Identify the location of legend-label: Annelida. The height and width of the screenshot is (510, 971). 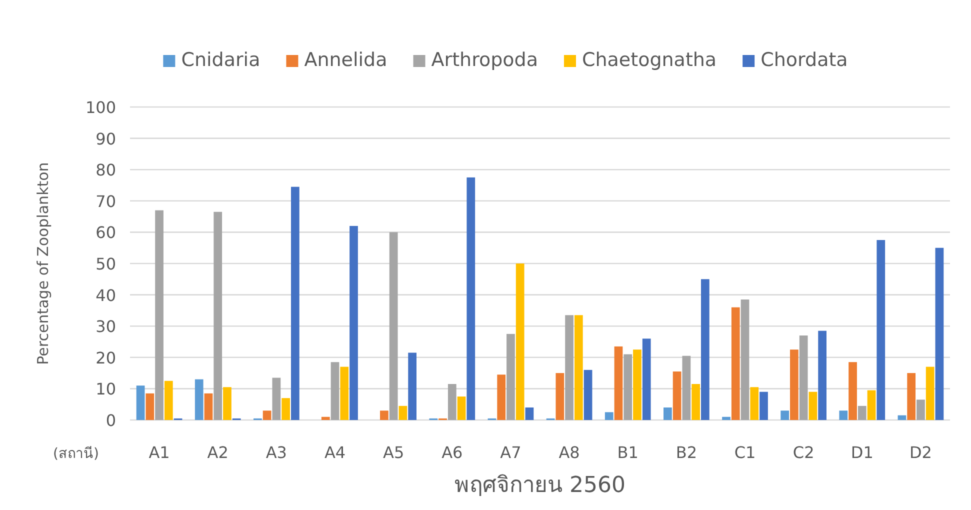
(346, 60).